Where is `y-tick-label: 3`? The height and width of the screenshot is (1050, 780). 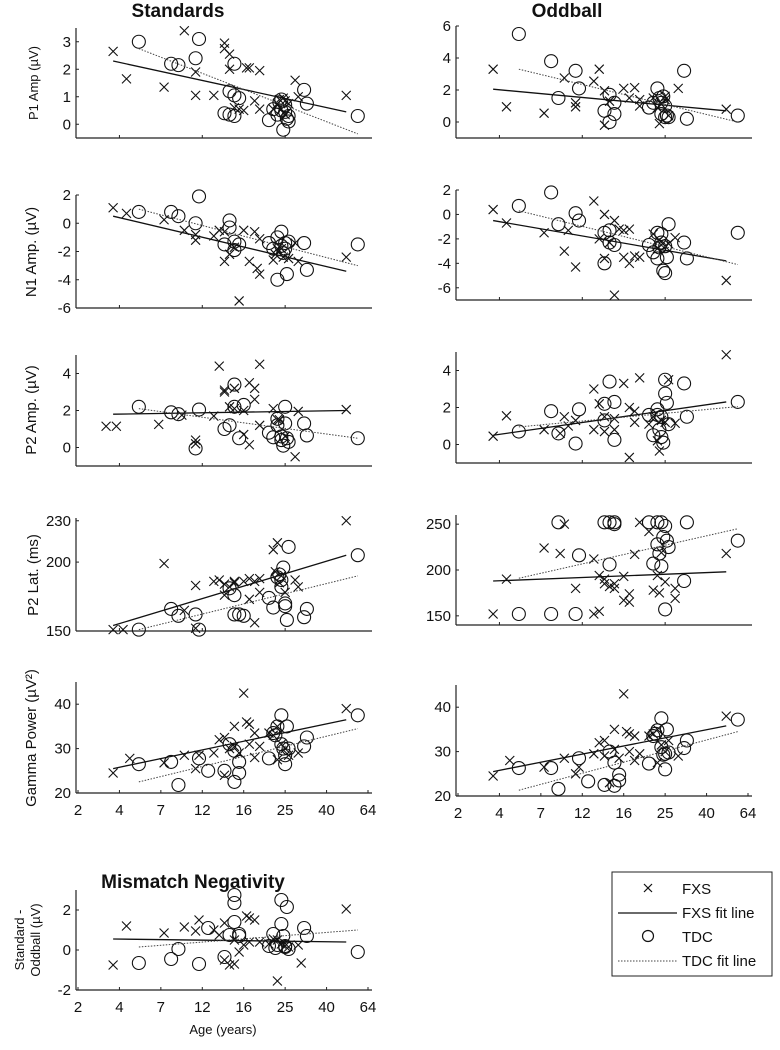
y-tick-label: 3 is located at coordinates (67, 42).